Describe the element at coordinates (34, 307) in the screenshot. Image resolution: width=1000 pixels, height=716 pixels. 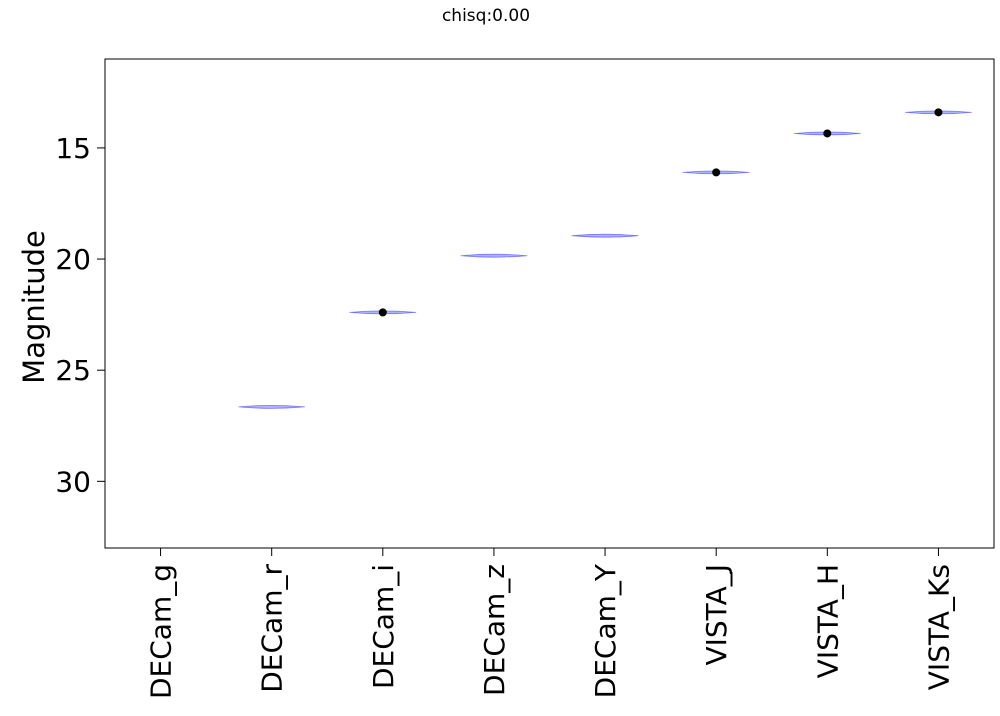
I see `y-axis-label: Magnitude` at that location.